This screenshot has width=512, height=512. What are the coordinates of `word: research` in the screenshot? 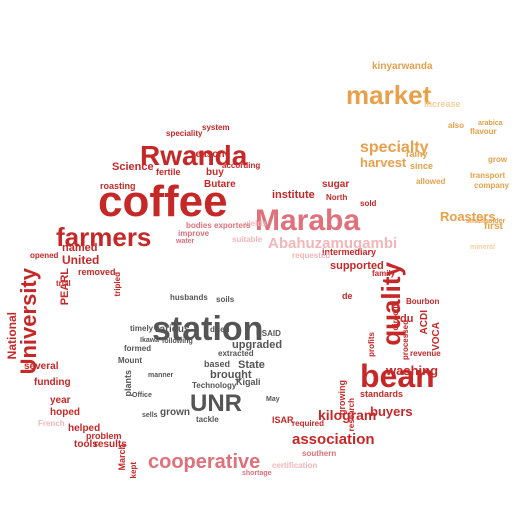 It's located at (351, 415).